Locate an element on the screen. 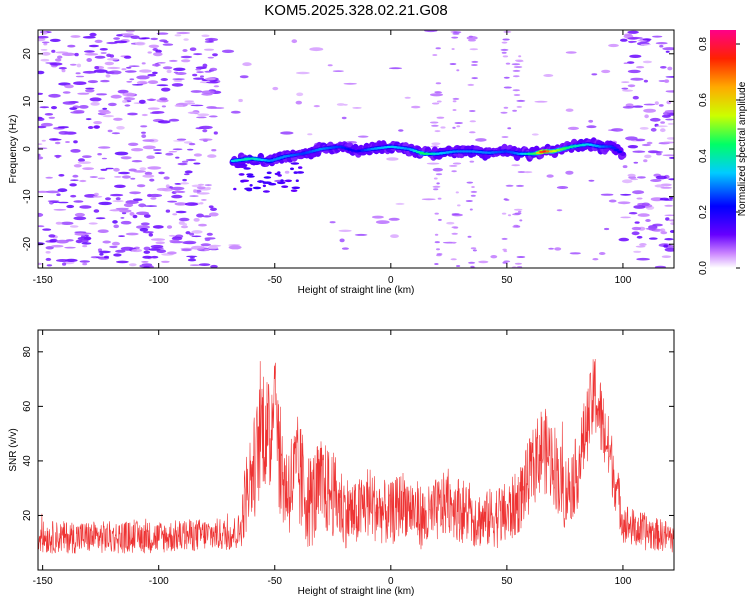  x-tick-label: 100 is located at coordinates (623, 280).